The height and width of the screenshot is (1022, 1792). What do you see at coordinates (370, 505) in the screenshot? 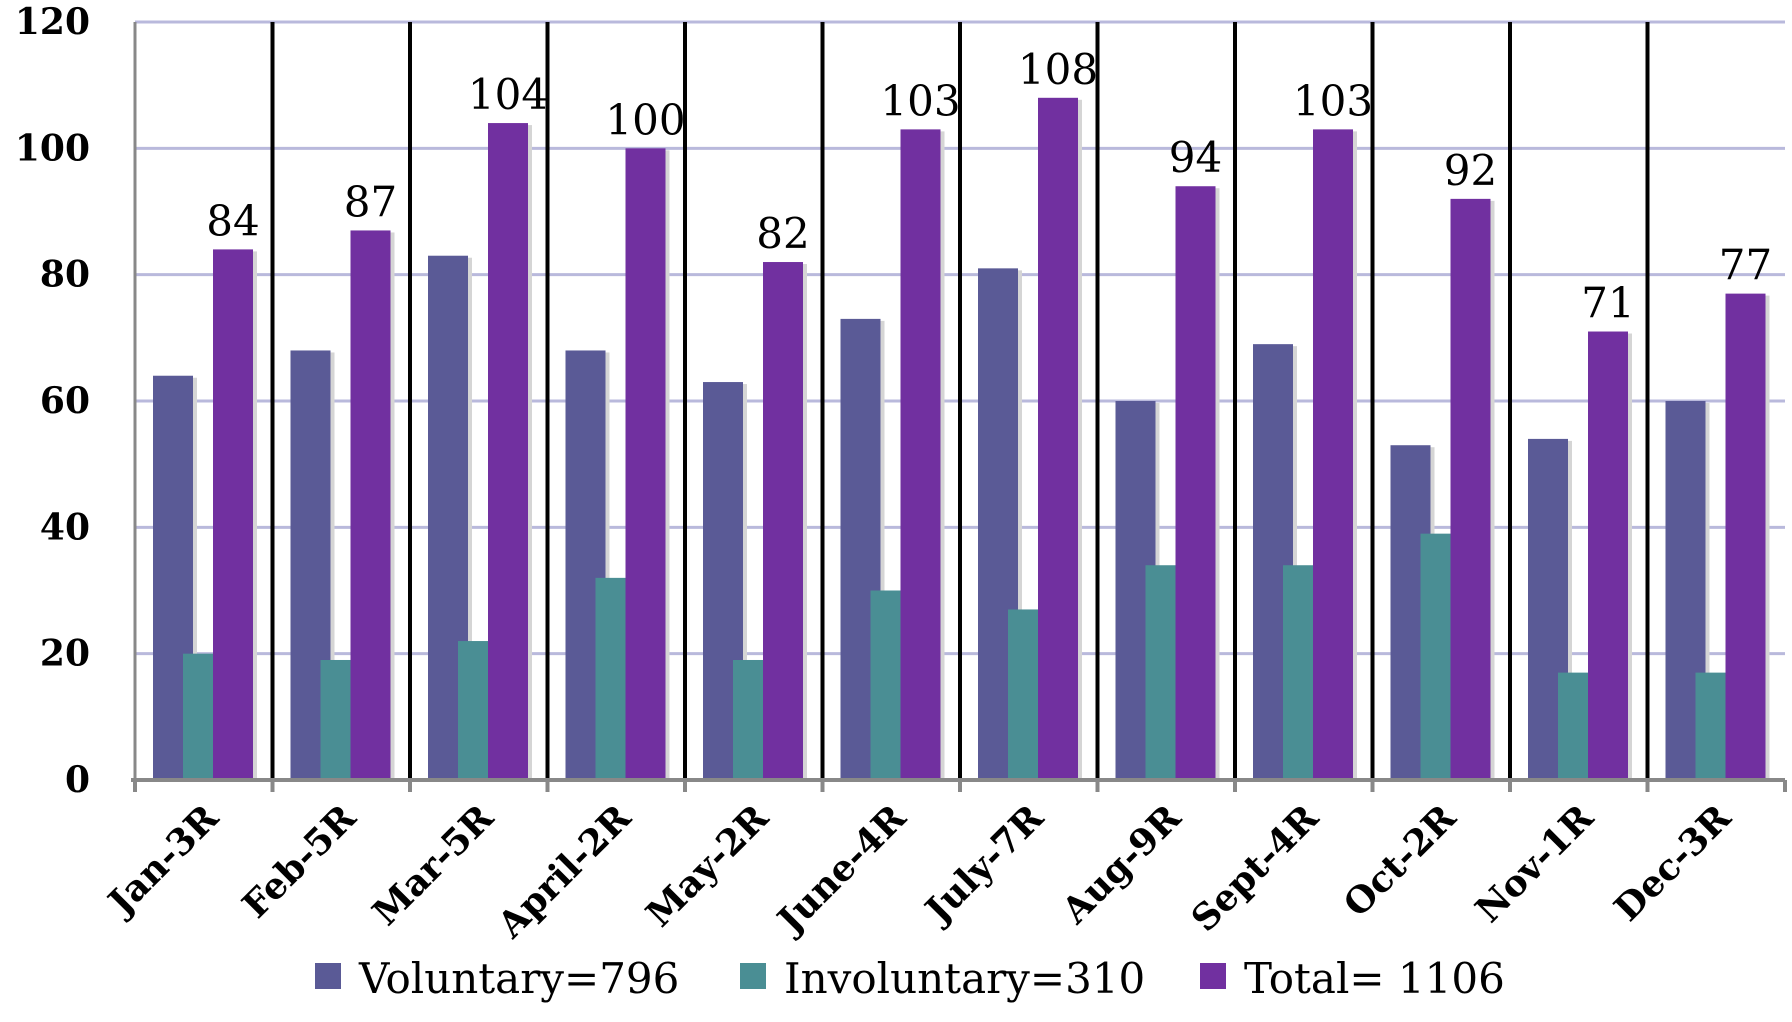
I see `bar-total-feb-5r` at bounding box center [370, 505].